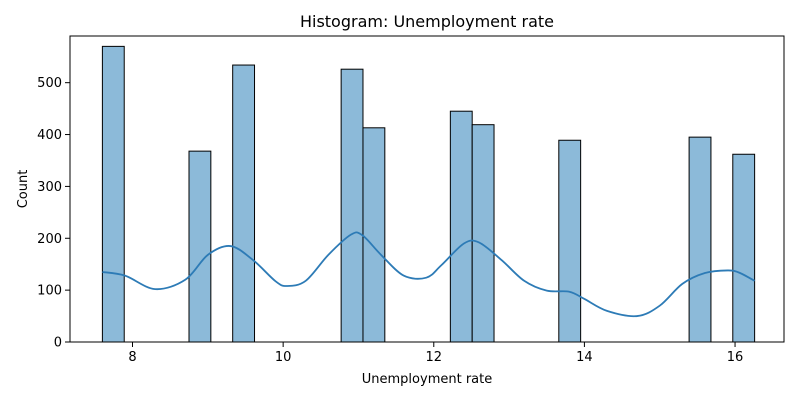 The width and height of the screenshot is (800, 404). Describe the element at coordinates (53, 213) in the screenshot. I see `y-axis: 0 100 200 300 400 500` at that location.